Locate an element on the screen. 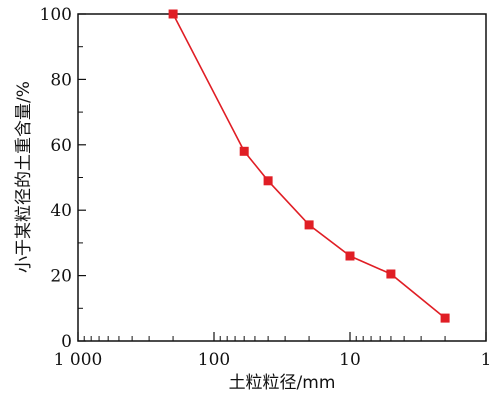 Image resolution: width=493 pixels, height=395 pixels. x-tick-label: 1 is located at coordinates (486, 360).